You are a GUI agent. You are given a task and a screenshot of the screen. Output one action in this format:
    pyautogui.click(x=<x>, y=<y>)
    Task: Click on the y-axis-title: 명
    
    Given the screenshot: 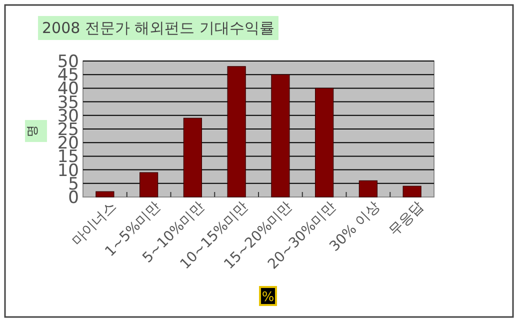 What is the action you would take?
    pyautogui.click(x=32, y=131)
    